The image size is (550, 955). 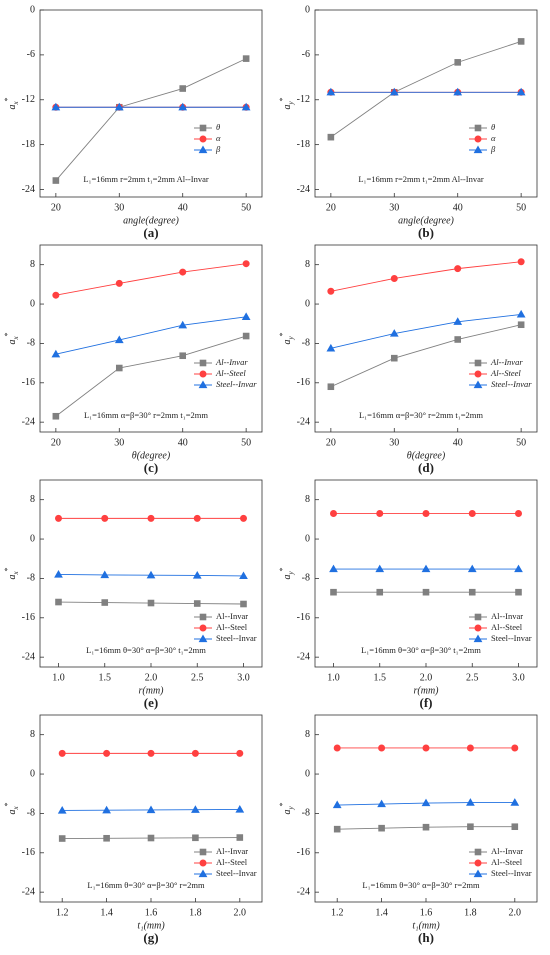 What do you see at coordinates (303, 99) in the screenshot?
I see `y-tick-label: -12` at bounding box center [303, 99].